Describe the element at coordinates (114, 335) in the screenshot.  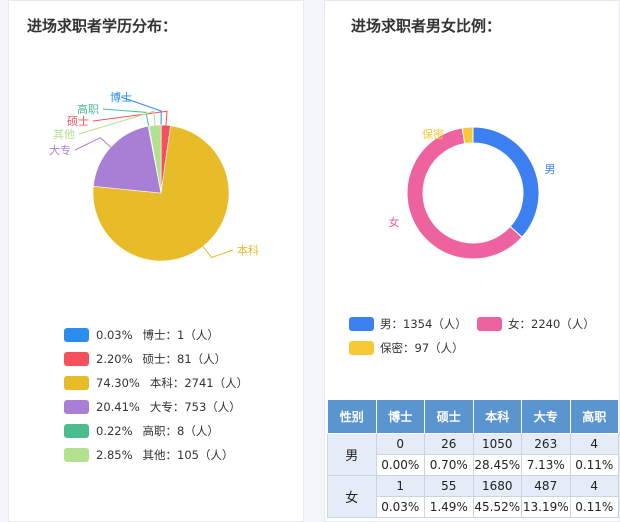
I see `legend-percent: 0.03%` at that location.